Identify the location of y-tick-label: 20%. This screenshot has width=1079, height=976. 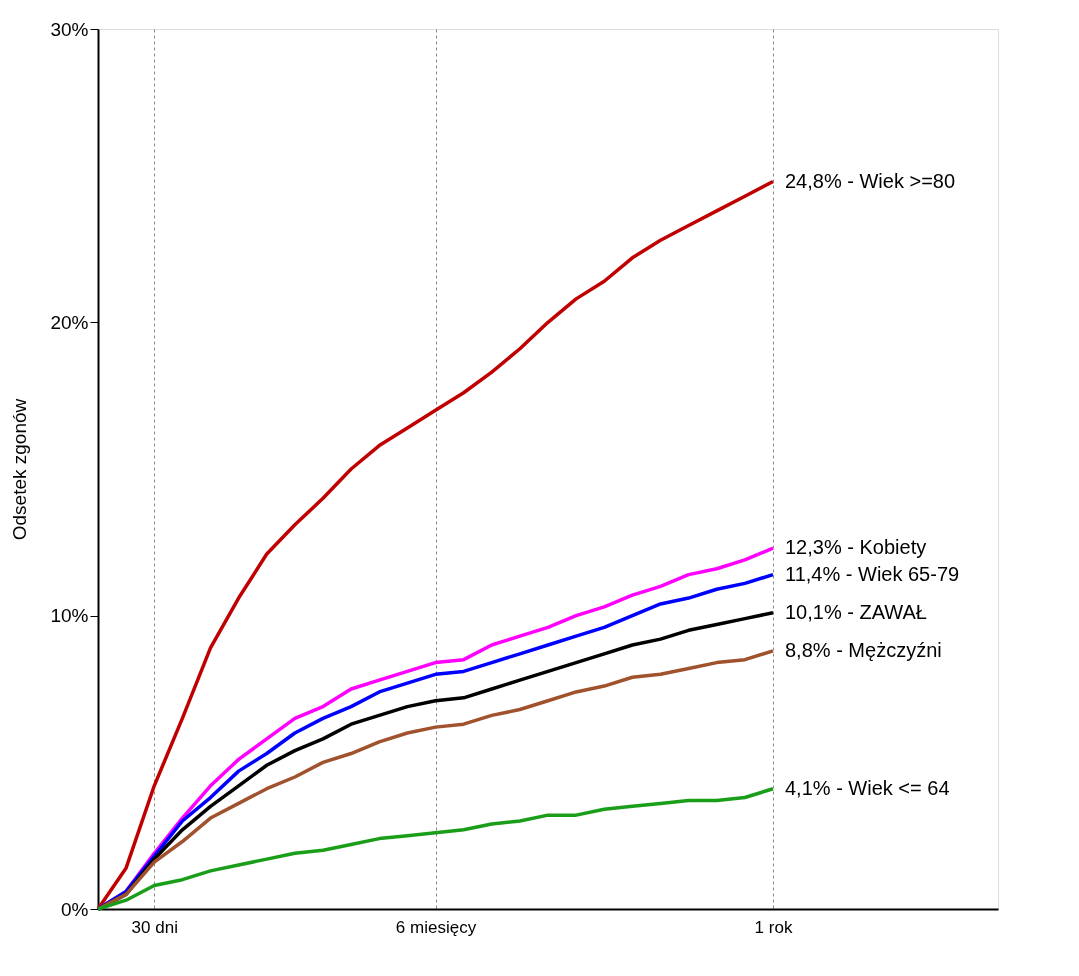
(69, 322).